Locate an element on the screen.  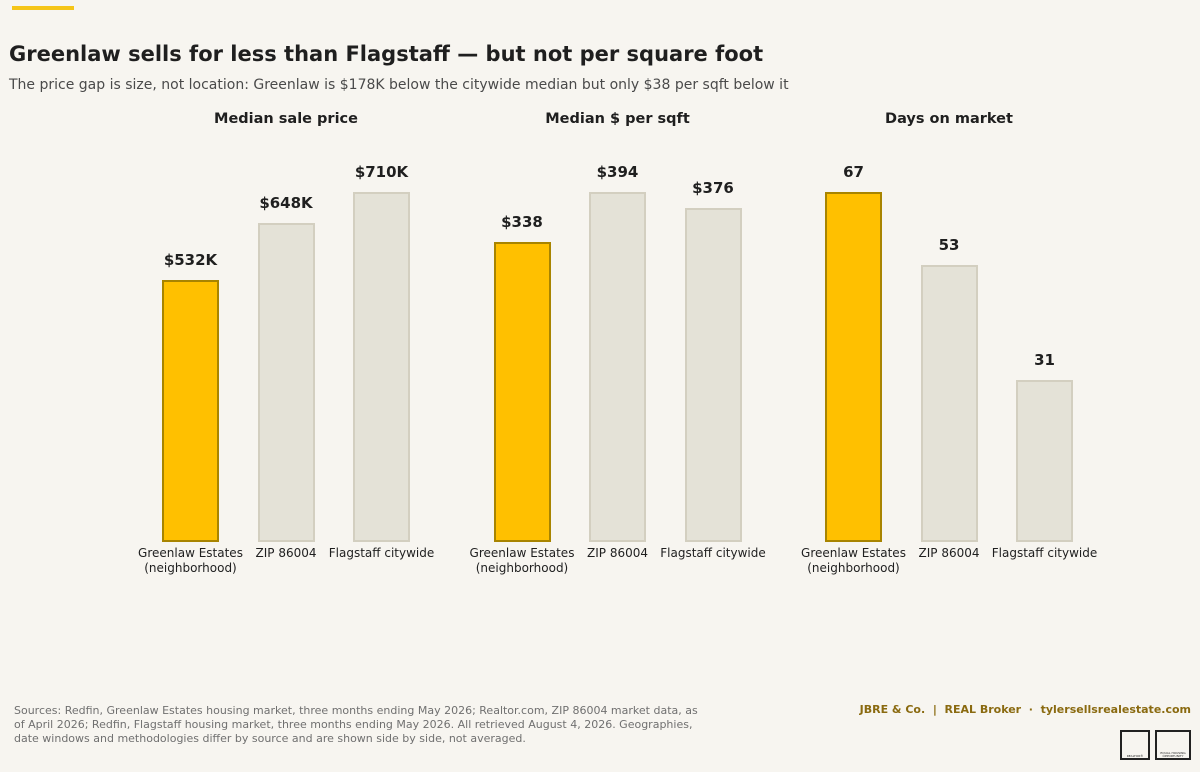
value-label: $376 is located at coordinates (713, 187).